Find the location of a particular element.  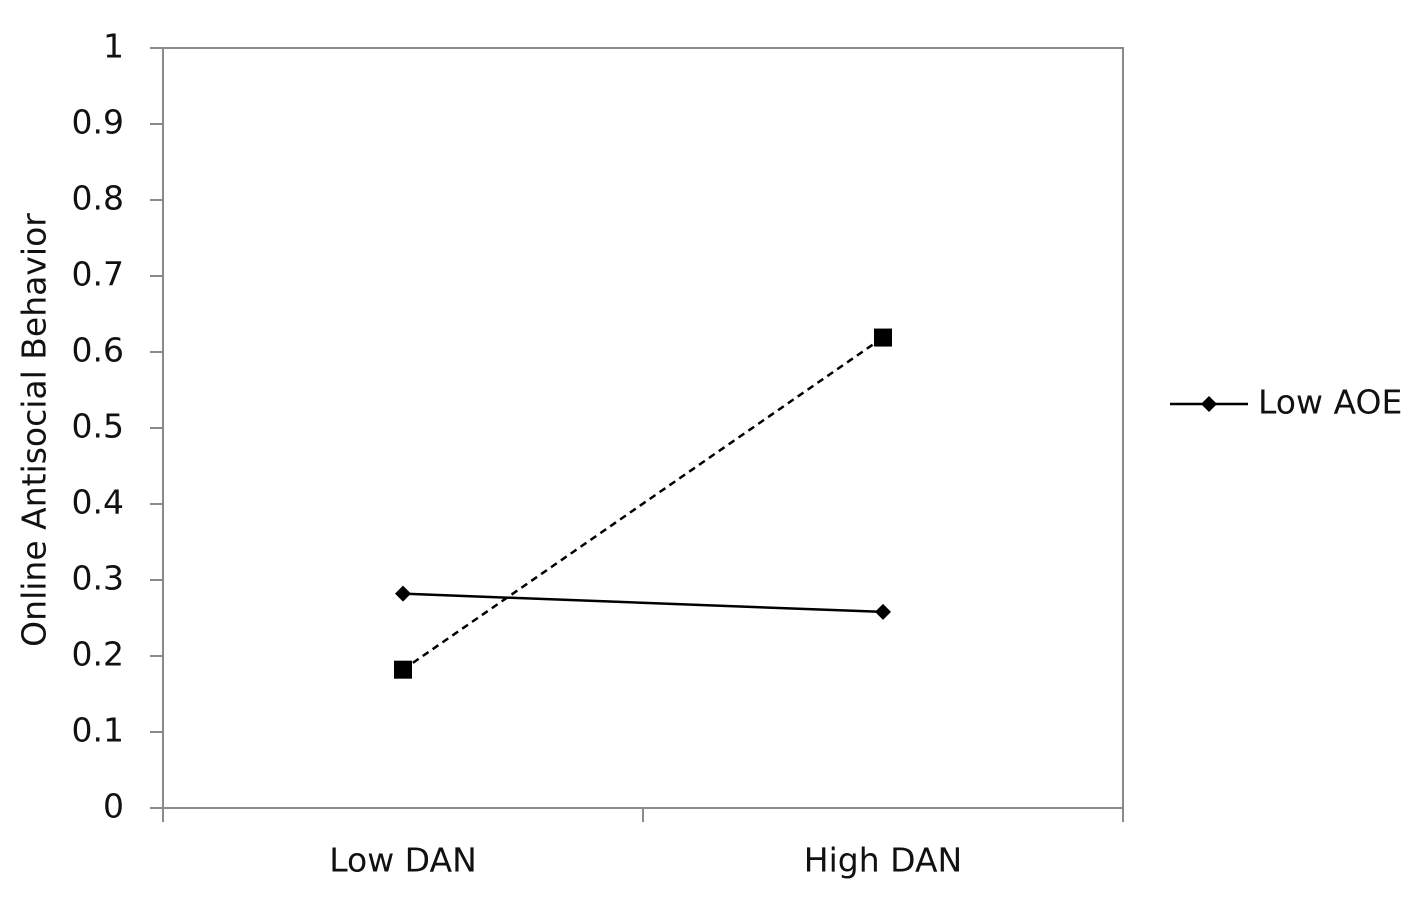

y-tick-label: 0.6 is located at coordinates (98, 350).